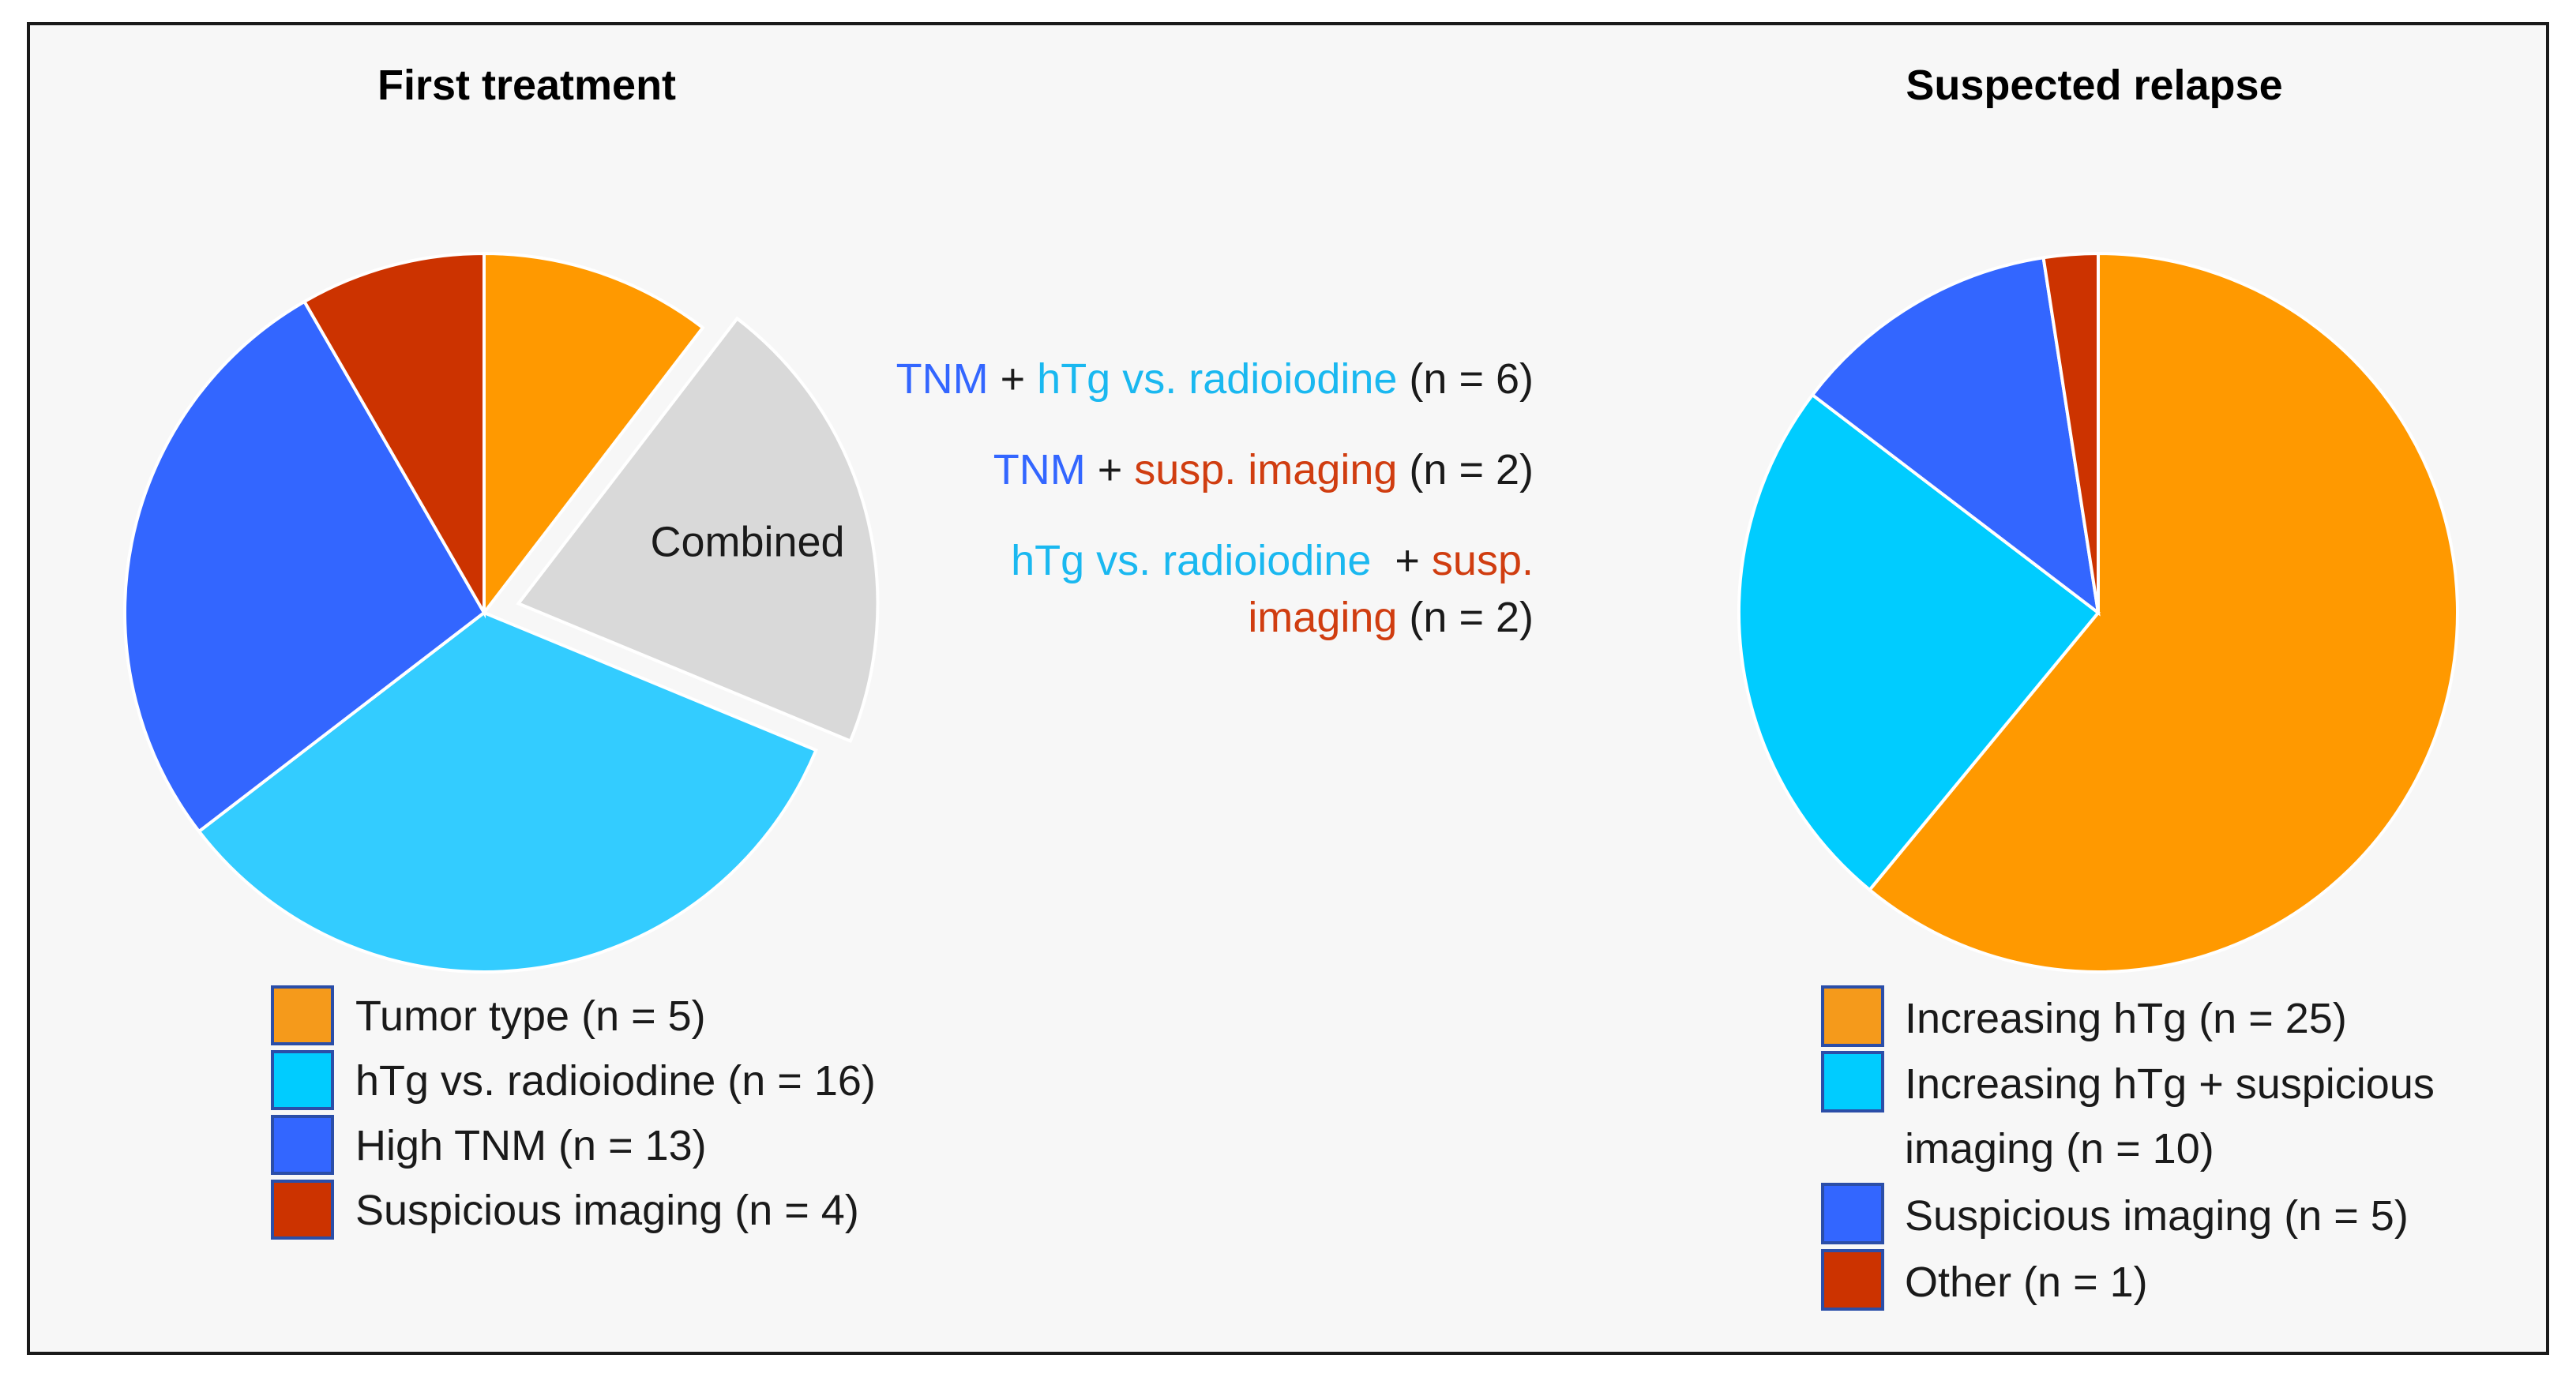  I want to click on pie-suspected-relapse, so click(2098, 612).